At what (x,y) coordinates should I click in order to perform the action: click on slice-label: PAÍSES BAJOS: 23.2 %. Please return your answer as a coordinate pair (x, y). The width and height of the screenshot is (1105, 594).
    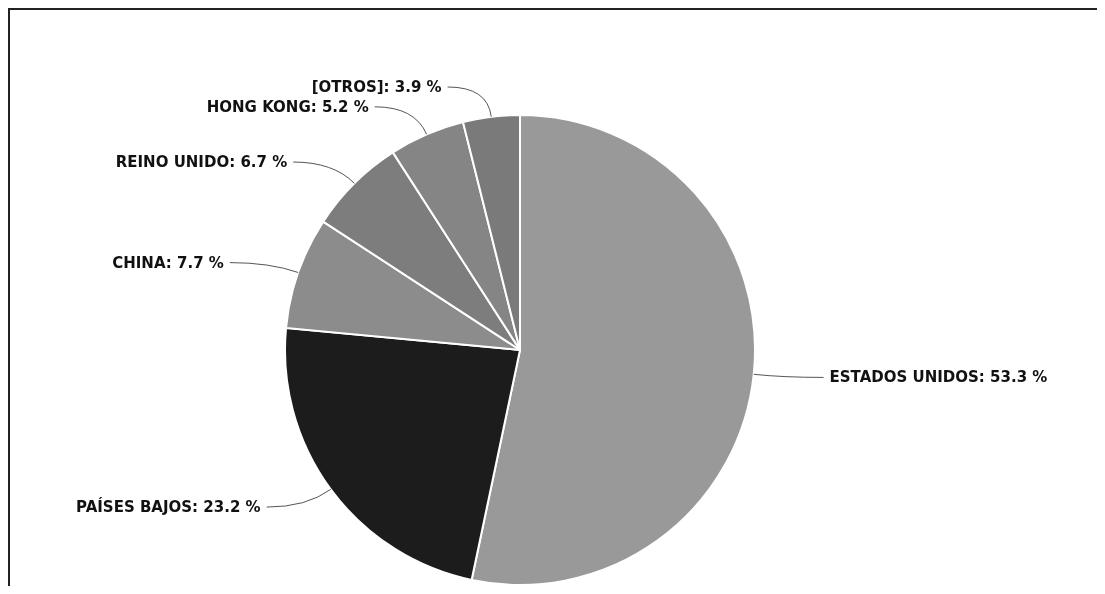
    Looking at the image, I should click on (168, 507).